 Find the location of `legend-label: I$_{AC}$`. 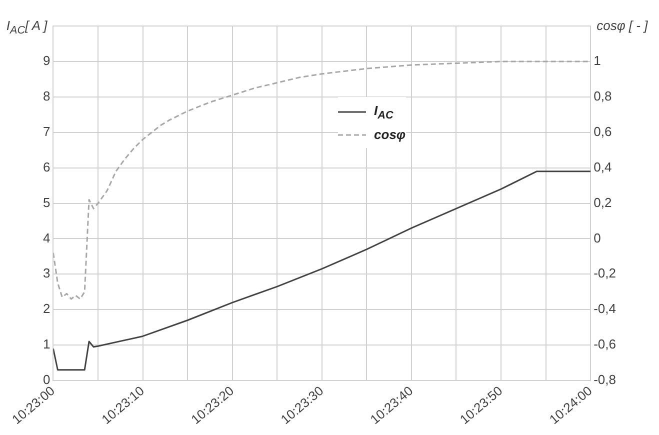

legend-label: I$_{AC}$ is located at coordinates (384, 112).